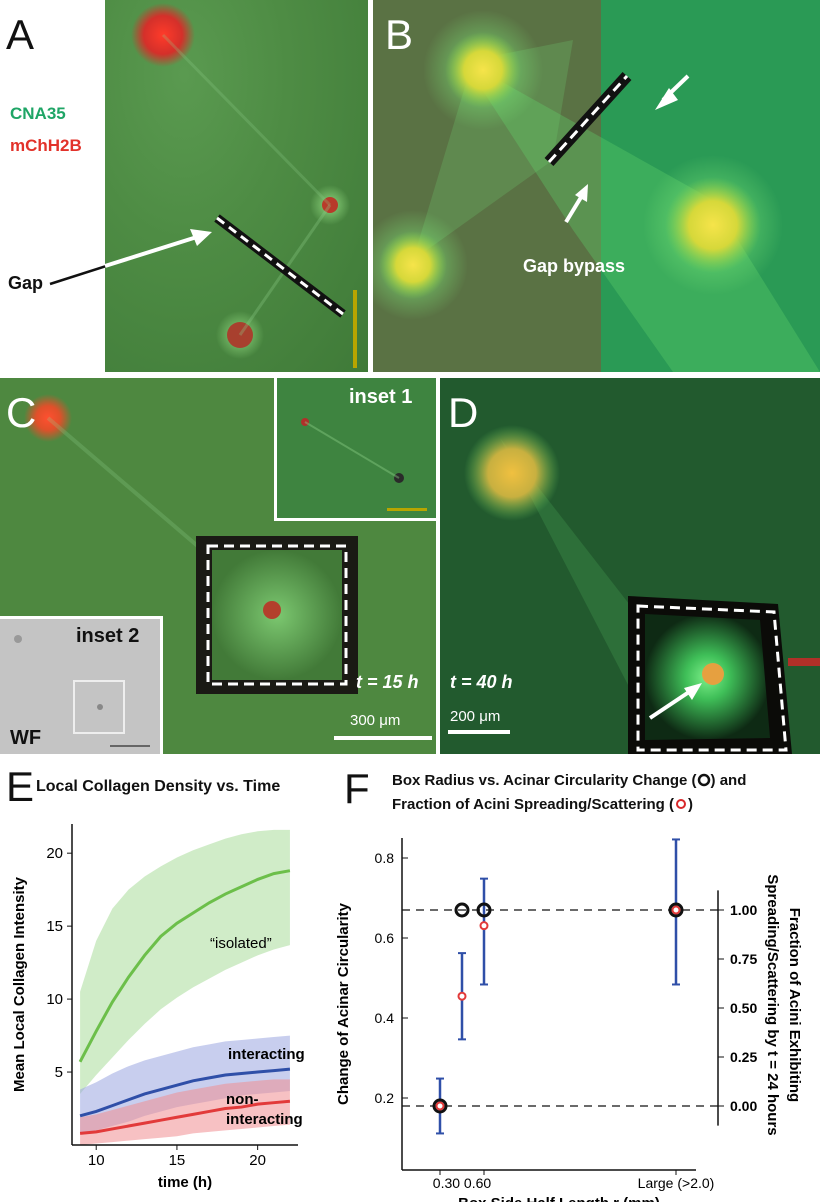 Image resolution: width=820 pixels, height=1202 pixels. I want to click on y-right-tick-label: 0.75, so click(743, 959).